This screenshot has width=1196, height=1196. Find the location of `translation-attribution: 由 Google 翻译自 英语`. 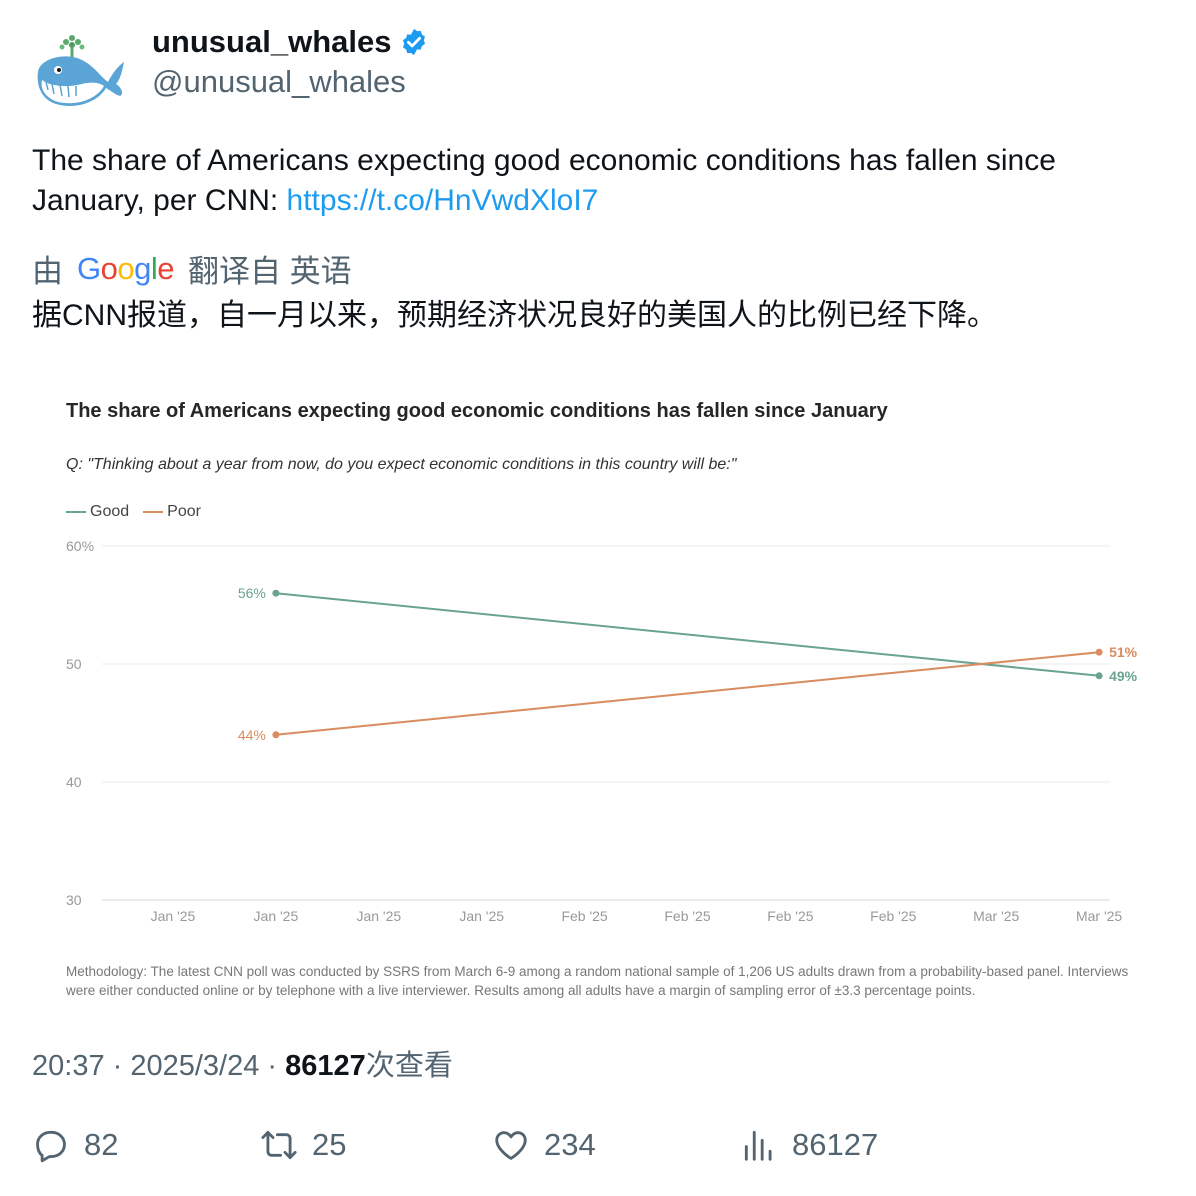

translation-attribution: 由 Google 翻译自 英语 is located at coordinates (192, 268).